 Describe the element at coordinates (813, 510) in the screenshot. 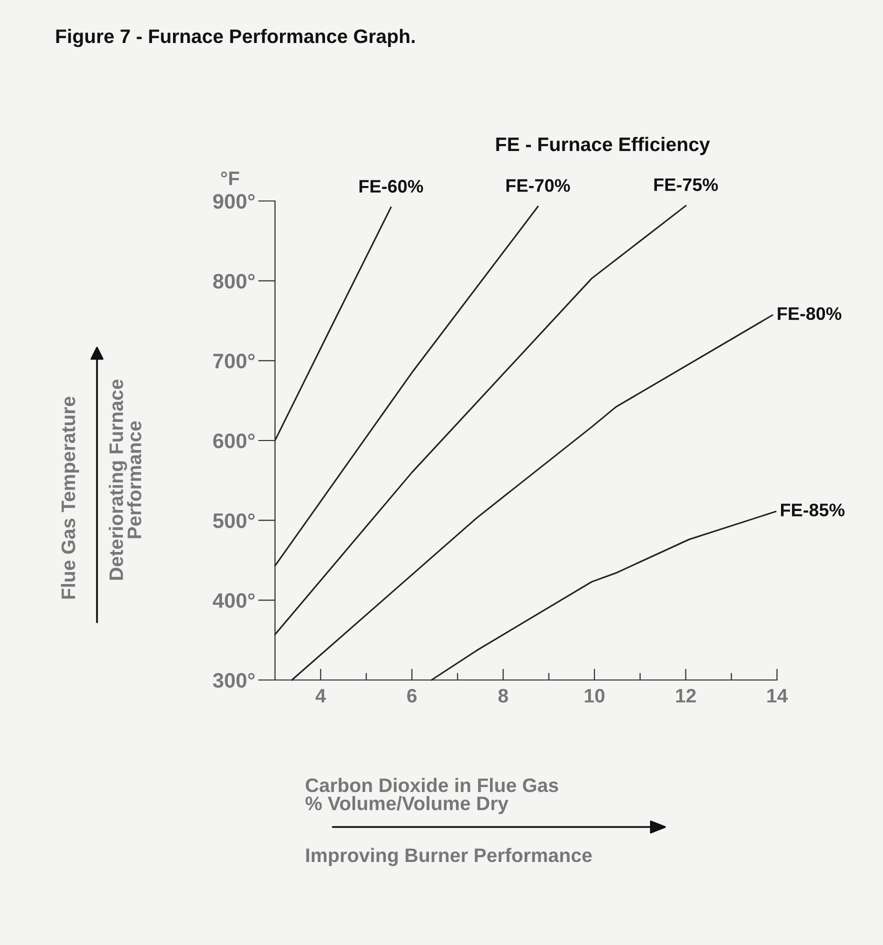

I see `series-label: FE-85%` at that location.